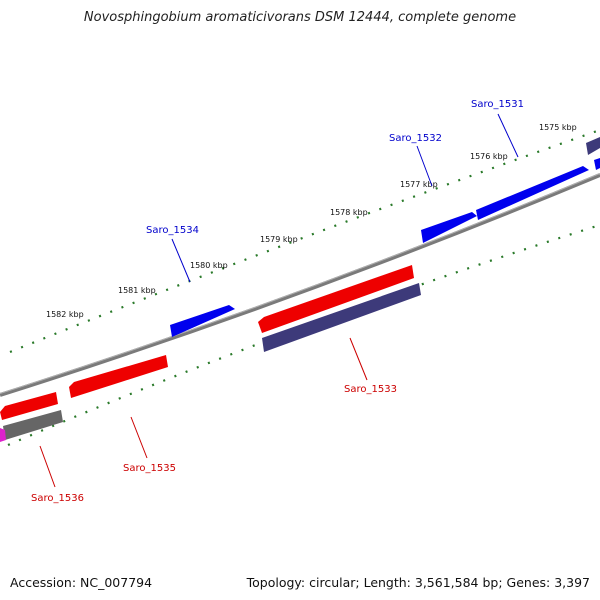 Image resolution: width=600 pixels, height=600 pixels. I want to click on scale-label-1581: 1581 kbp, so click(137, 290).